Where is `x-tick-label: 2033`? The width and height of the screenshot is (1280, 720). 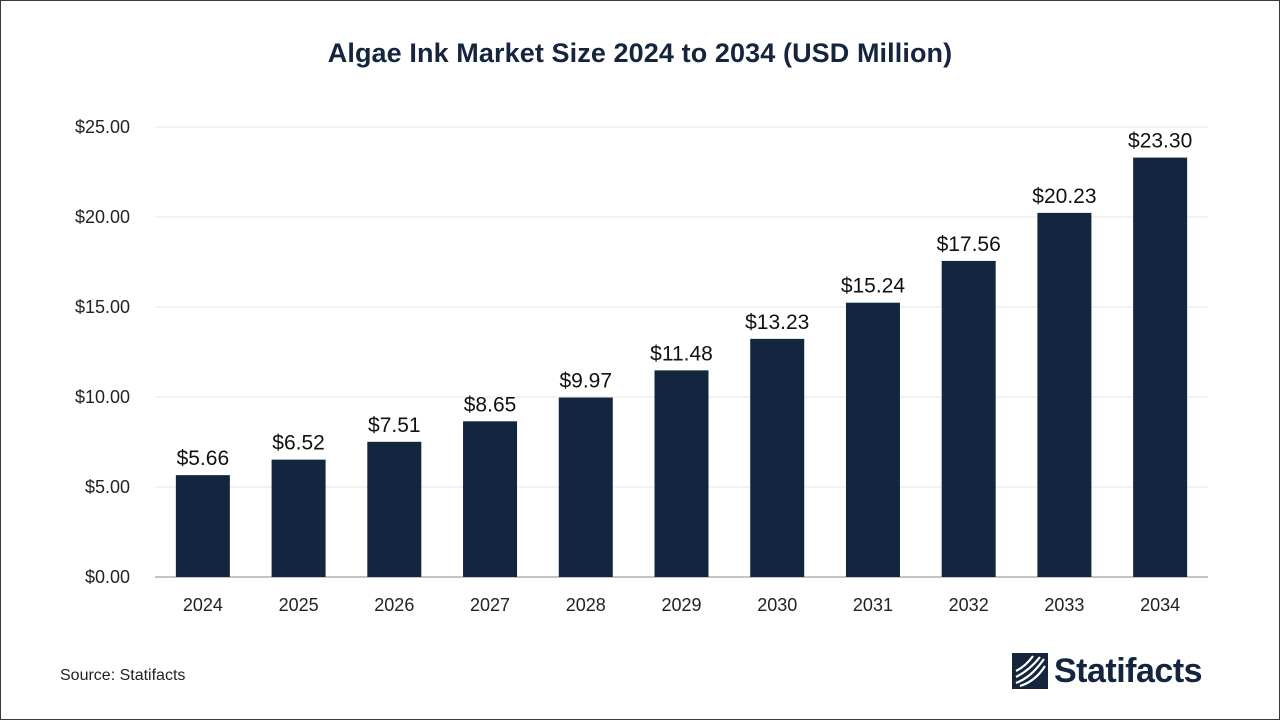 x-tick-label: 2033 is located at coordinates (1064, 605).